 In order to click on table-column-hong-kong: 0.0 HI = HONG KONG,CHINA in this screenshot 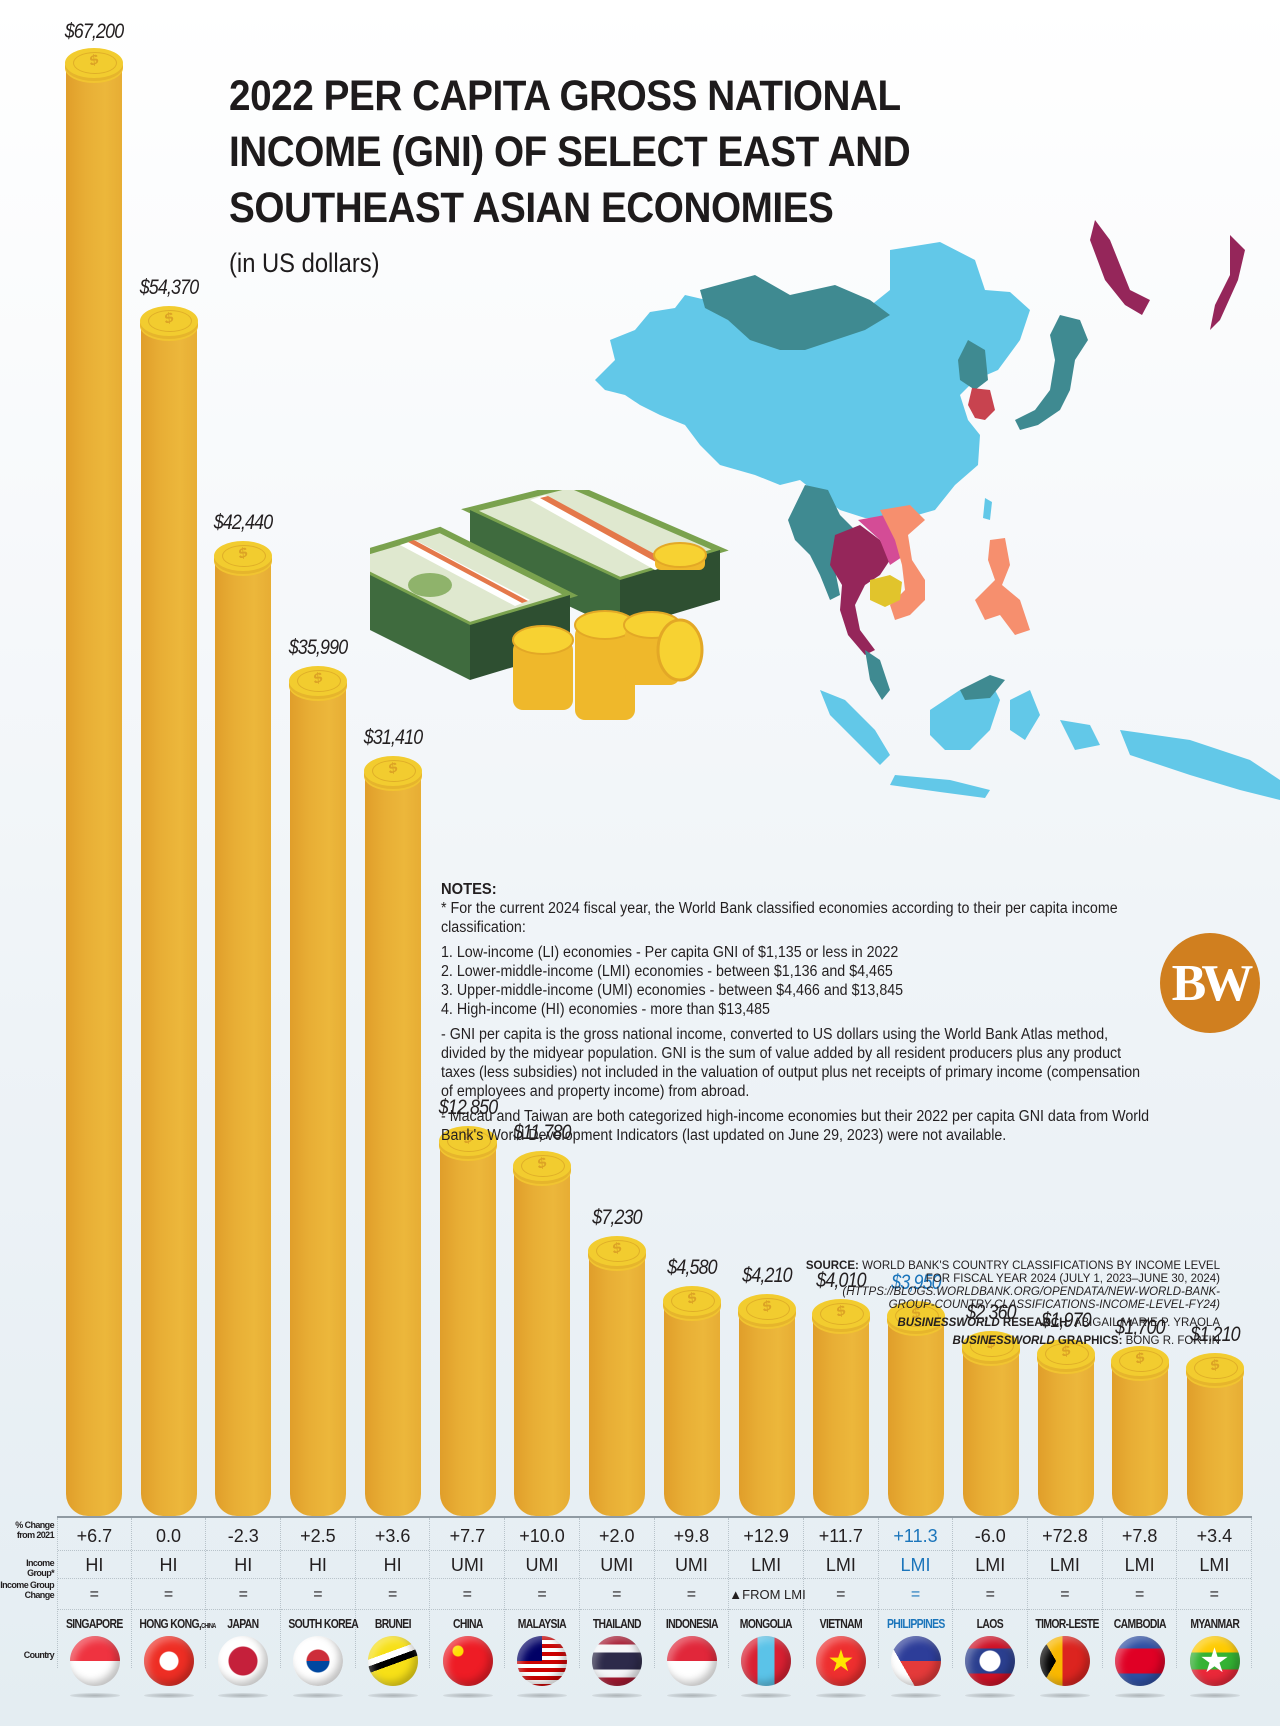, I will do `click(173, 1608)`.